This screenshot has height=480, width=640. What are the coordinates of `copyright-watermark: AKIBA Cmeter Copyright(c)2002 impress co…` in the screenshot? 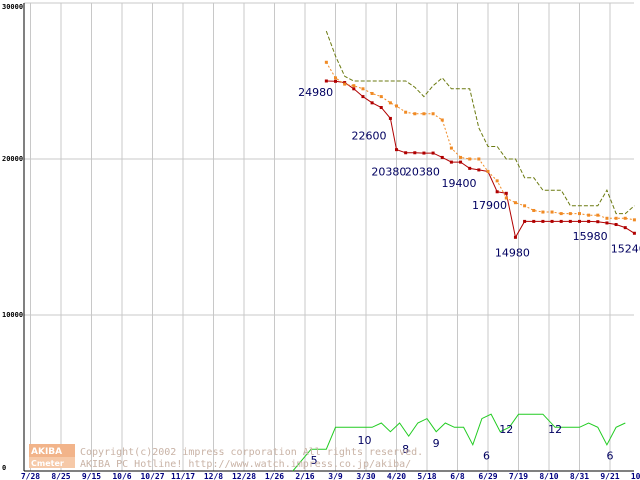 It's located at (226, 457).